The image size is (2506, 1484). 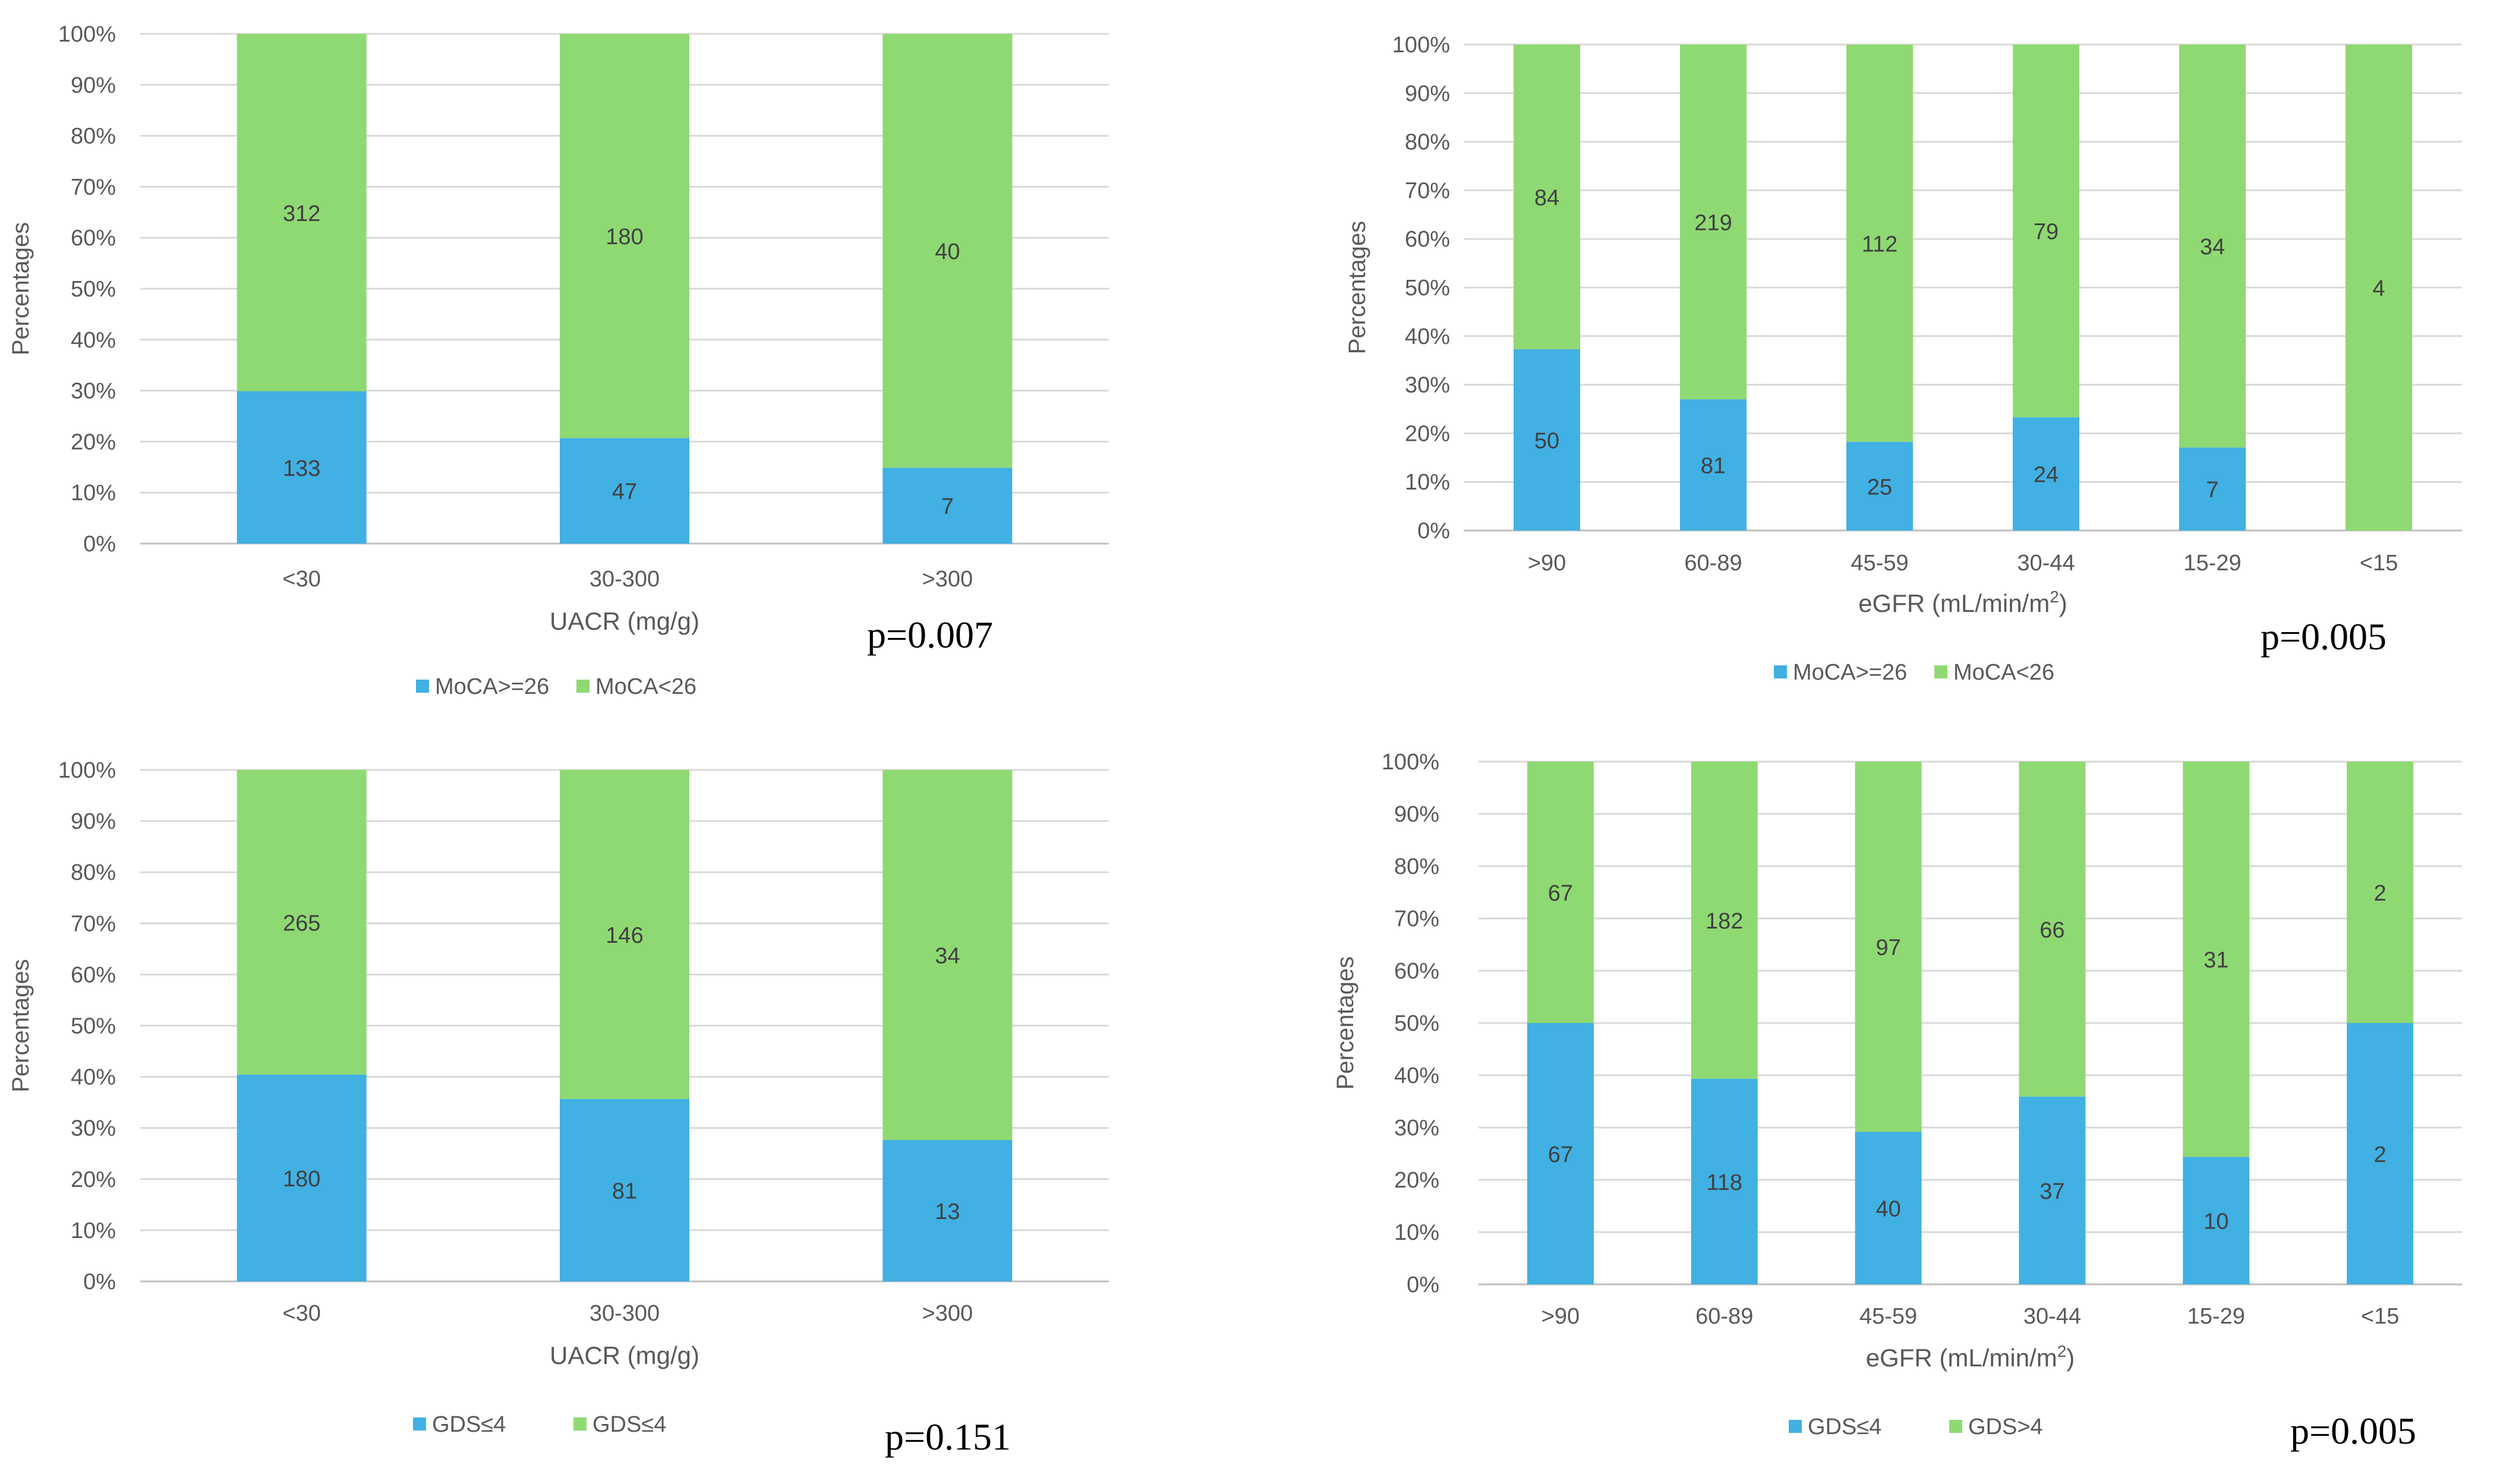 I want to click on data-label: 133, so click(x=302, y=468).